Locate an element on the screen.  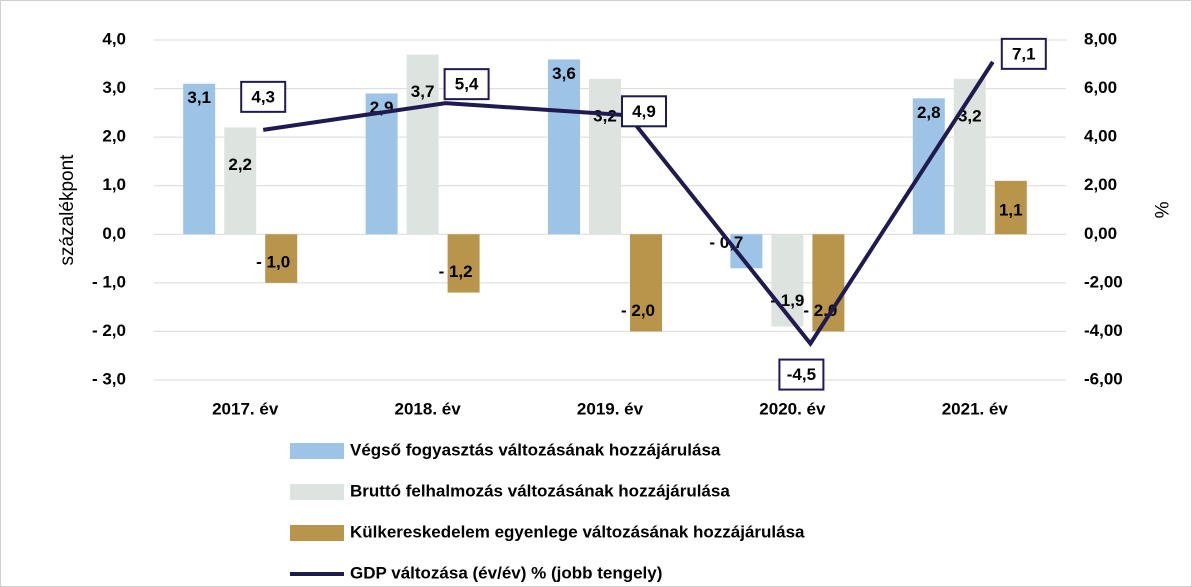
y-tick-label: - 1,0 is located at coordinates (109, 281).